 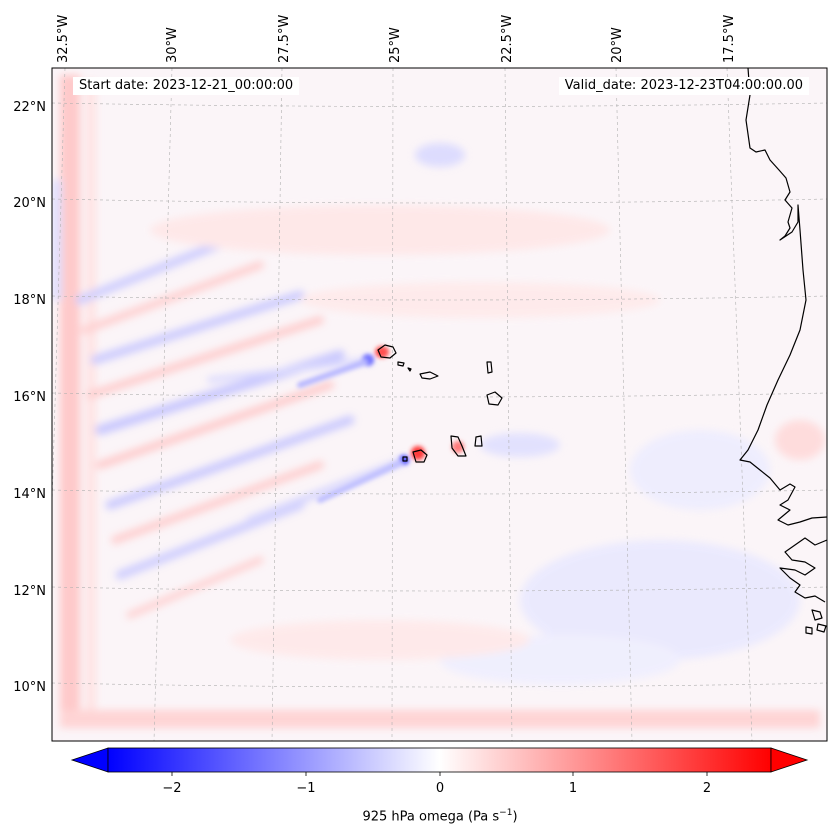 What do you see at coordinates (440, 155) in the screenshot?
I see `blue-blob-north` at bounding box center [440, 155].